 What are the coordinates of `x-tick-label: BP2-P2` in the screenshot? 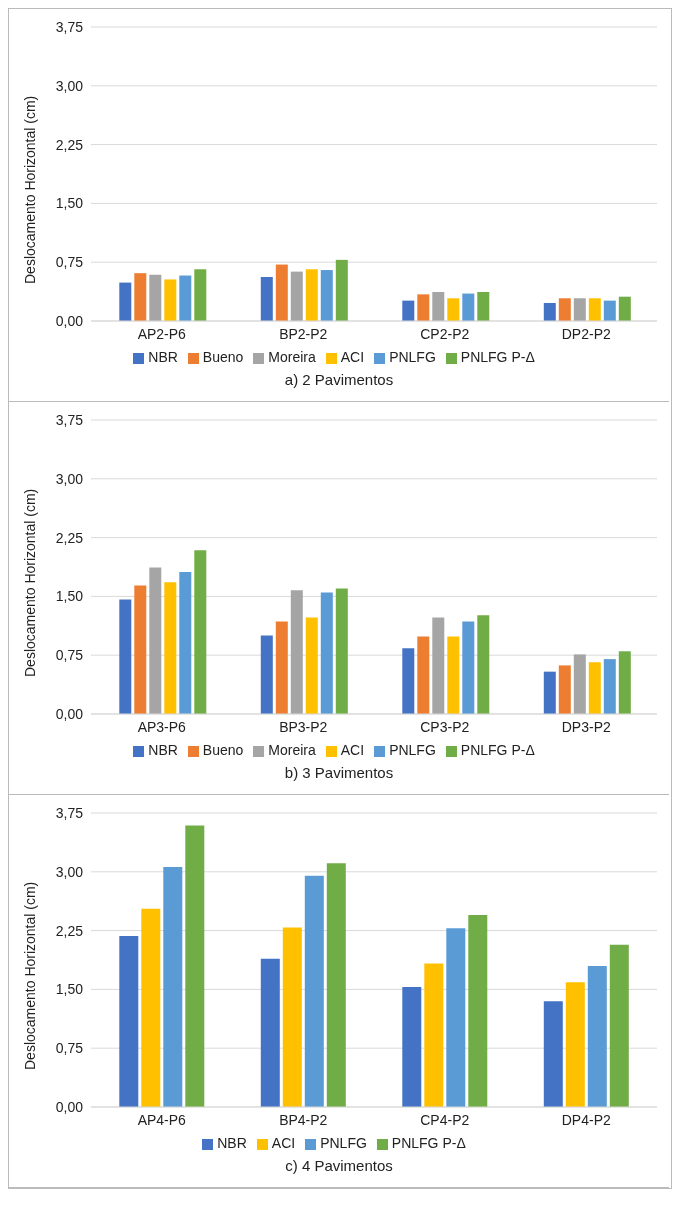 It's located at (303, 333).